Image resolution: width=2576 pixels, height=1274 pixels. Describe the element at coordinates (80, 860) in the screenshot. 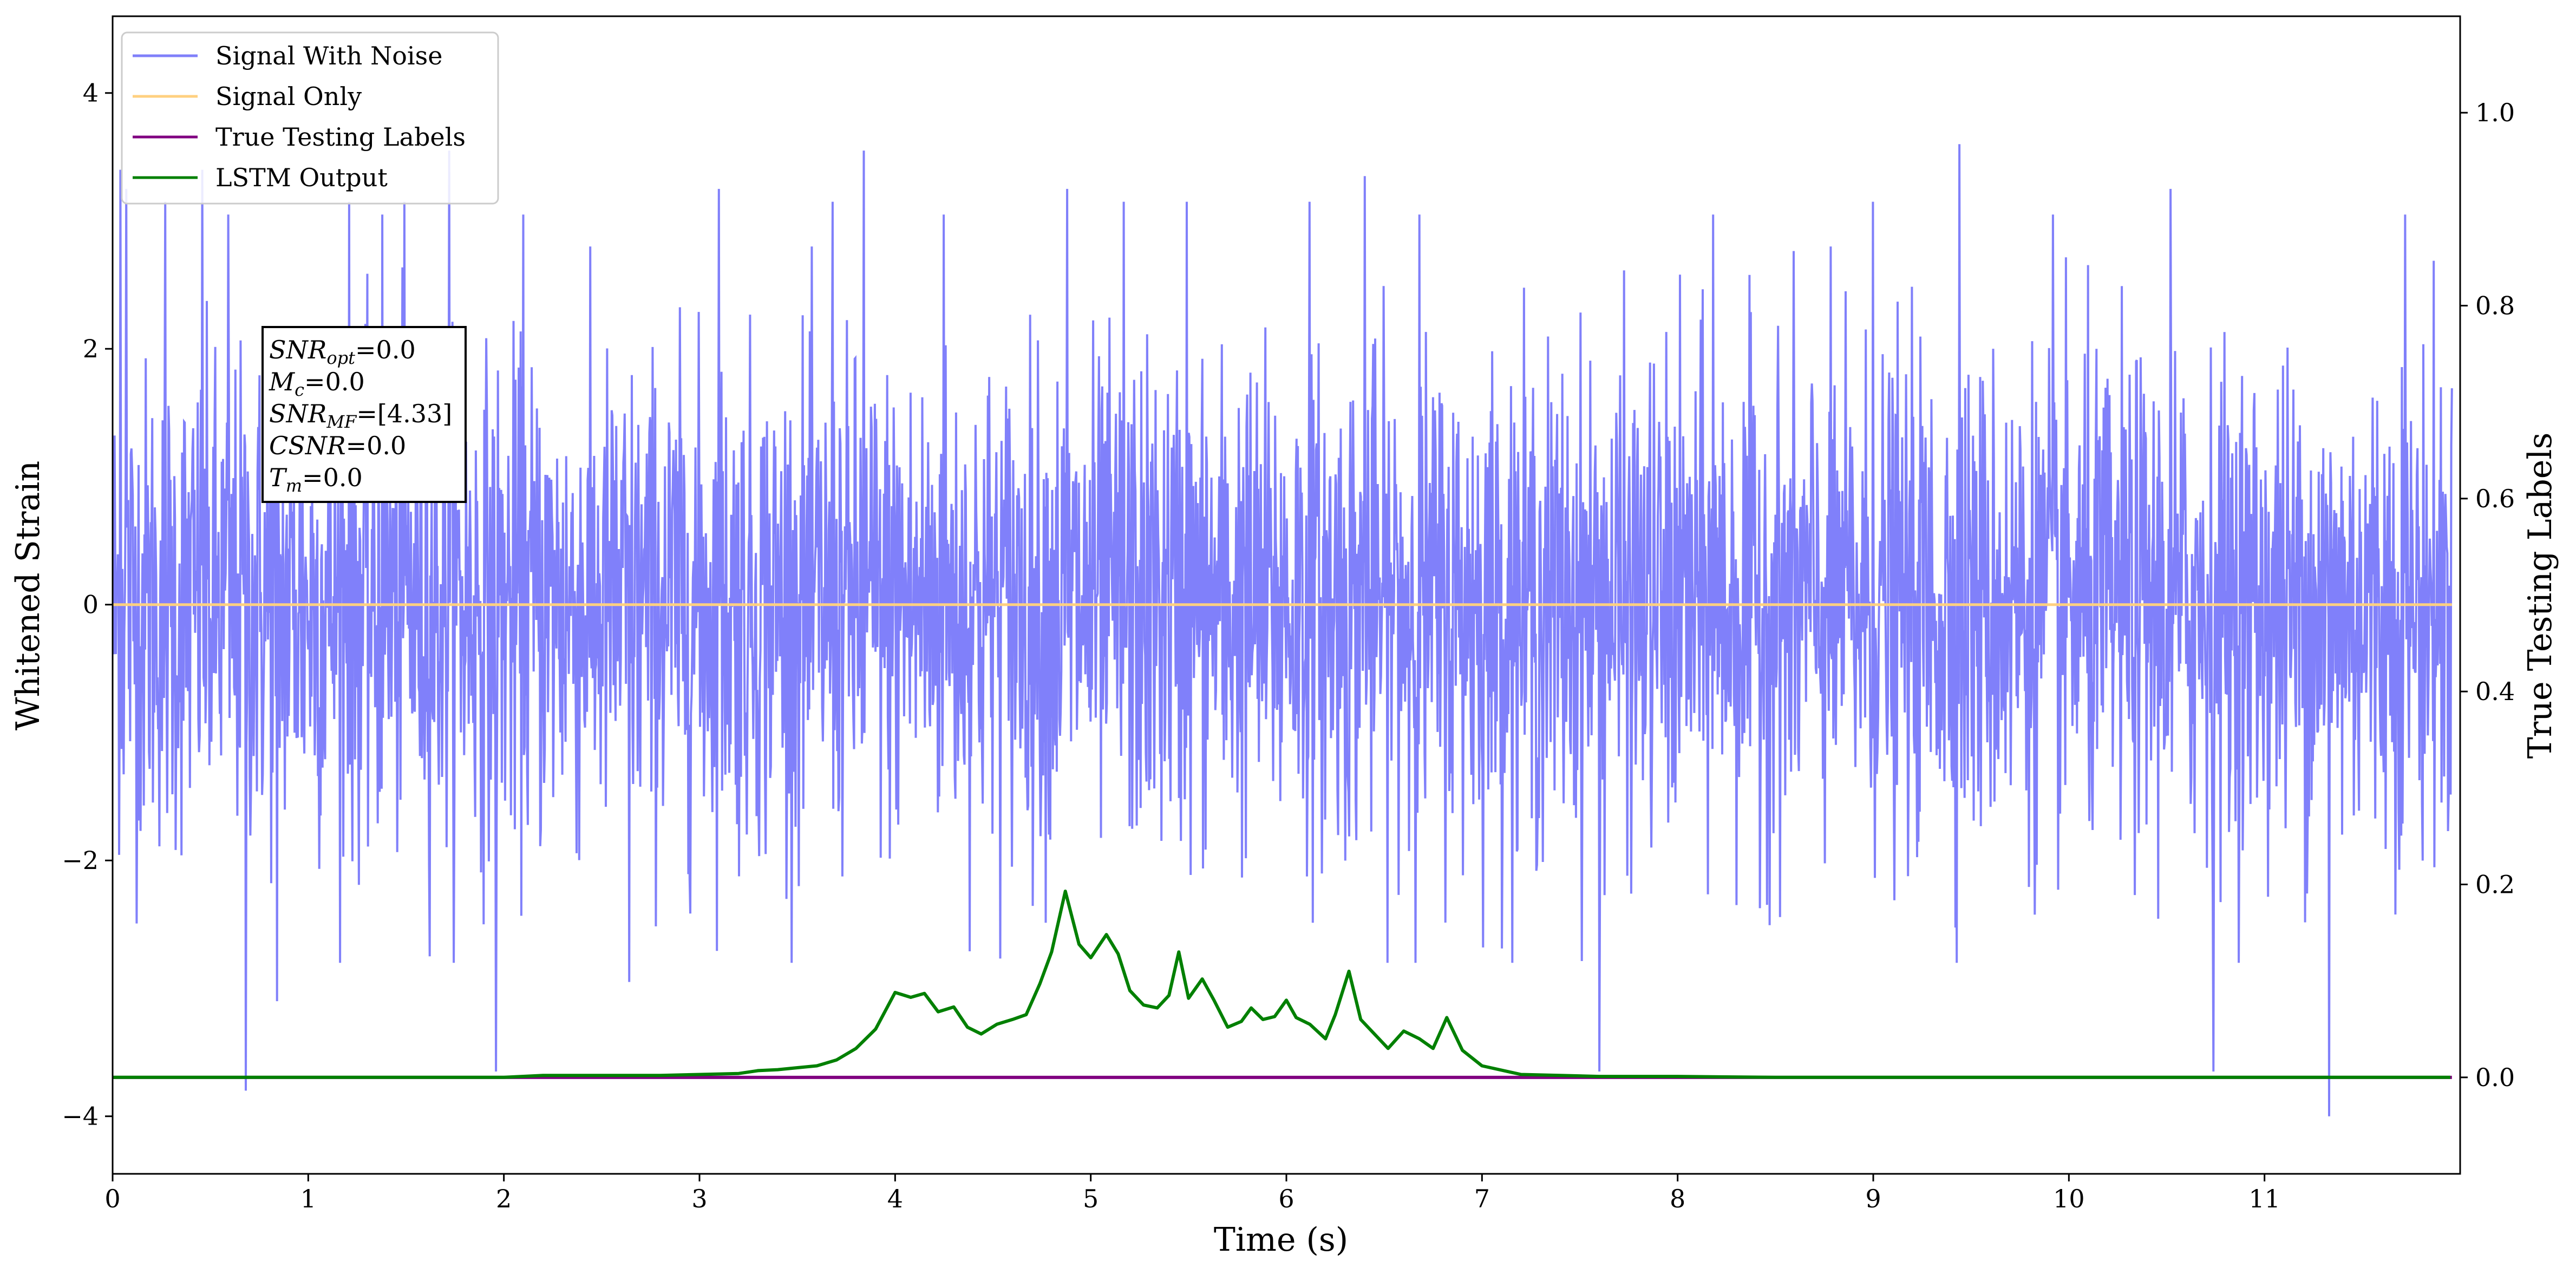

I see `y-tick-label: −2` at that location.